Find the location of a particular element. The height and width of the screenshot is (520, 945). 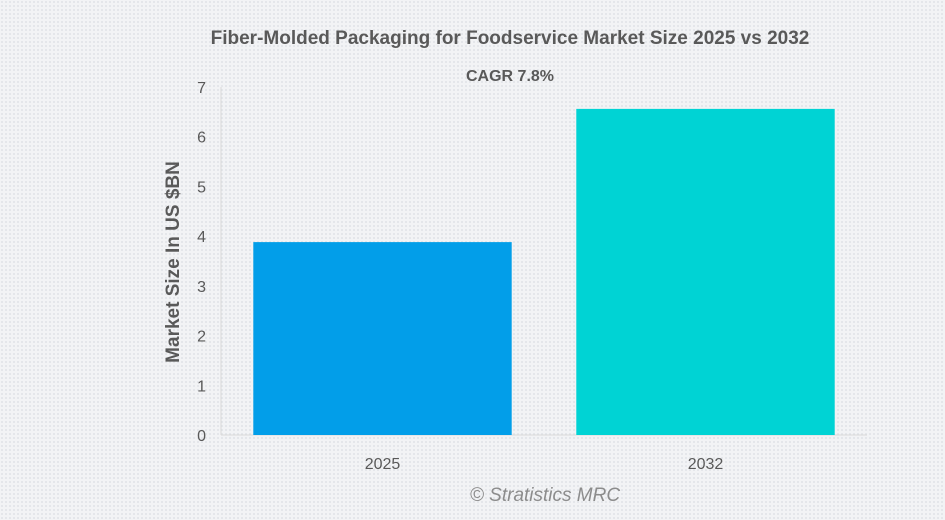

y-tick-label: 0 is located at coordinates (201, 436).